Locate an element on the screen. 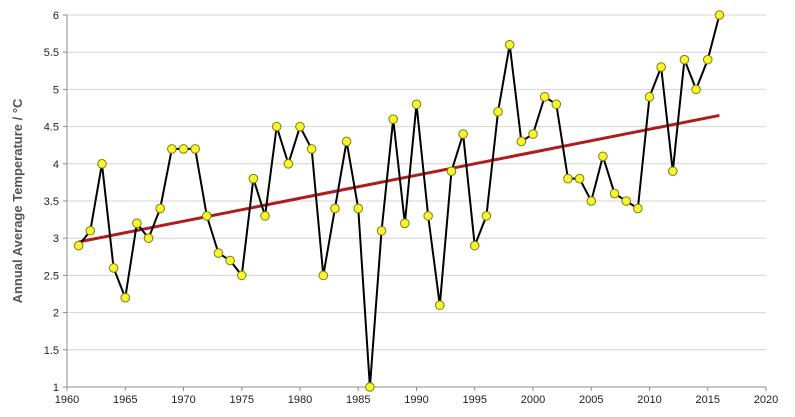 The image size is (795, 417). x-tick-label: 2020 is located at coordinates (766, 400).